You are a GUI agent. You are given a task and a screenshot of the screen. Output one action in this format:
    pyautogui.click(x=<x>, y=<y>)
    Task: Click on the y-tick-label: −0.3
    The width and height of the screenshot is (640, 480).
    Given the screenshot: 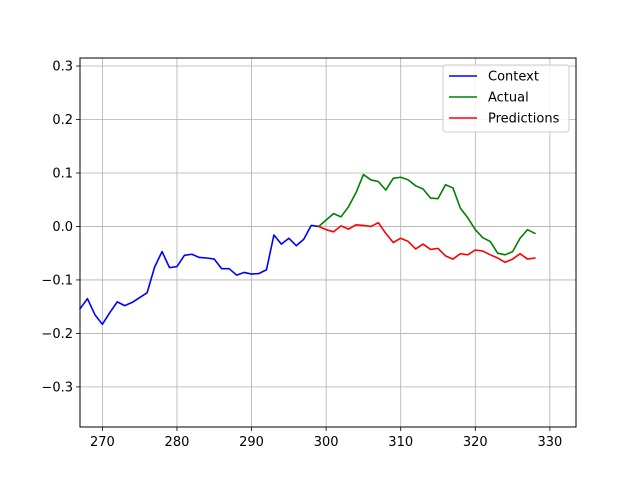 What is the action you would take?
    pyautogui.click(x=57, y=387)
    